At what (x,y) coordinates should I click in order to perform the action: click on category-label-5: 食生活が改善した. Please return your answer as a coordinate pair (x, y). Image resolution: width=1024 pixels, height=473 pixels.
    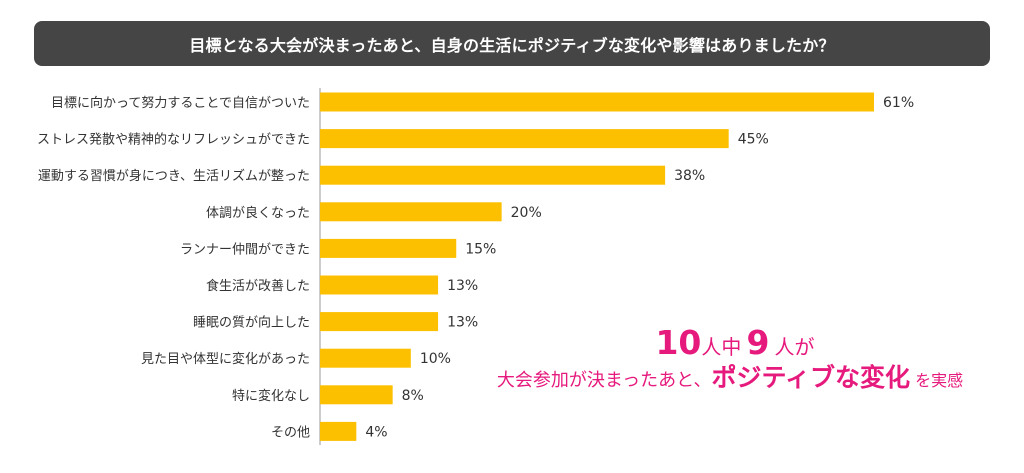
    Looking at the image, I should click on (258, 286).